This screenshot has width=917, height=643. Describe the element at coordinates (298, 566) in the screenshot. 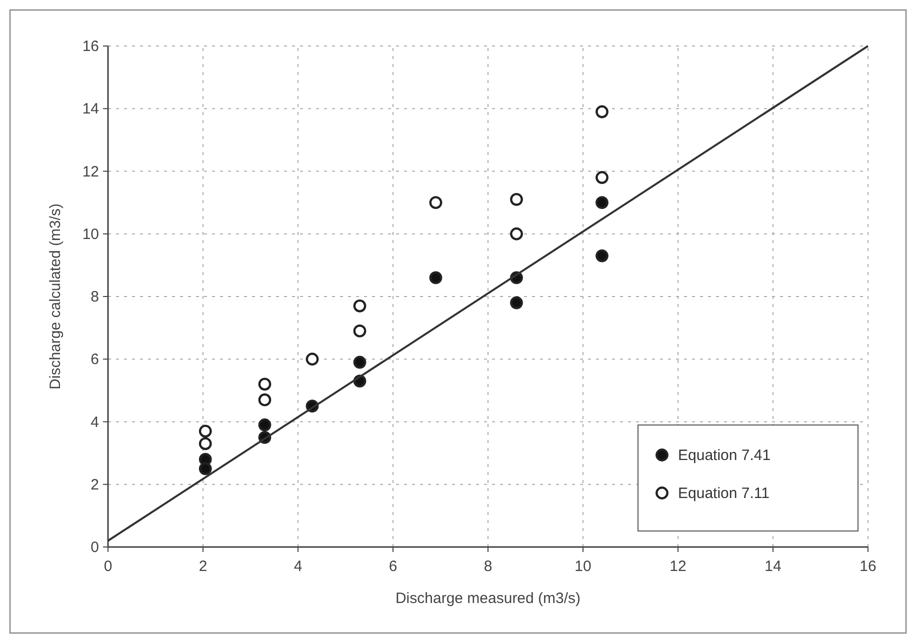

I see `x-tick-label: 4` at that location.